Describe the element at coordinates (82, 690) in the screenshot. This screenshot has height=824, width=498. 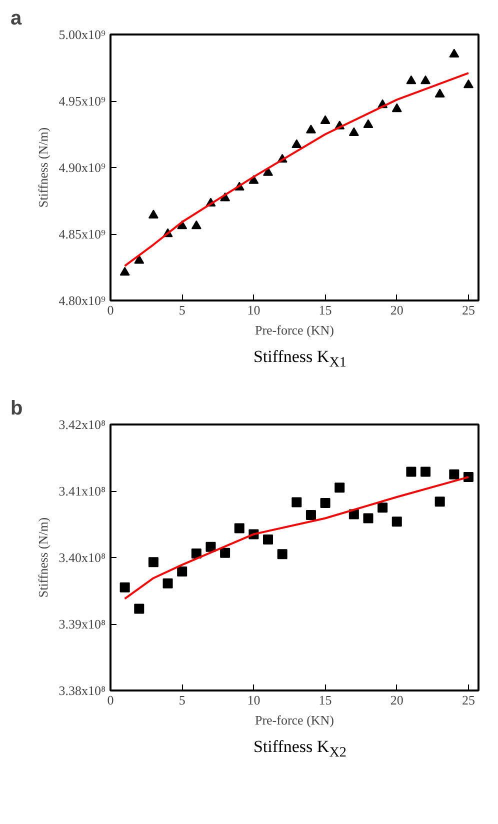
I see `y-tick-label: 3.38x10⁸` at that location.